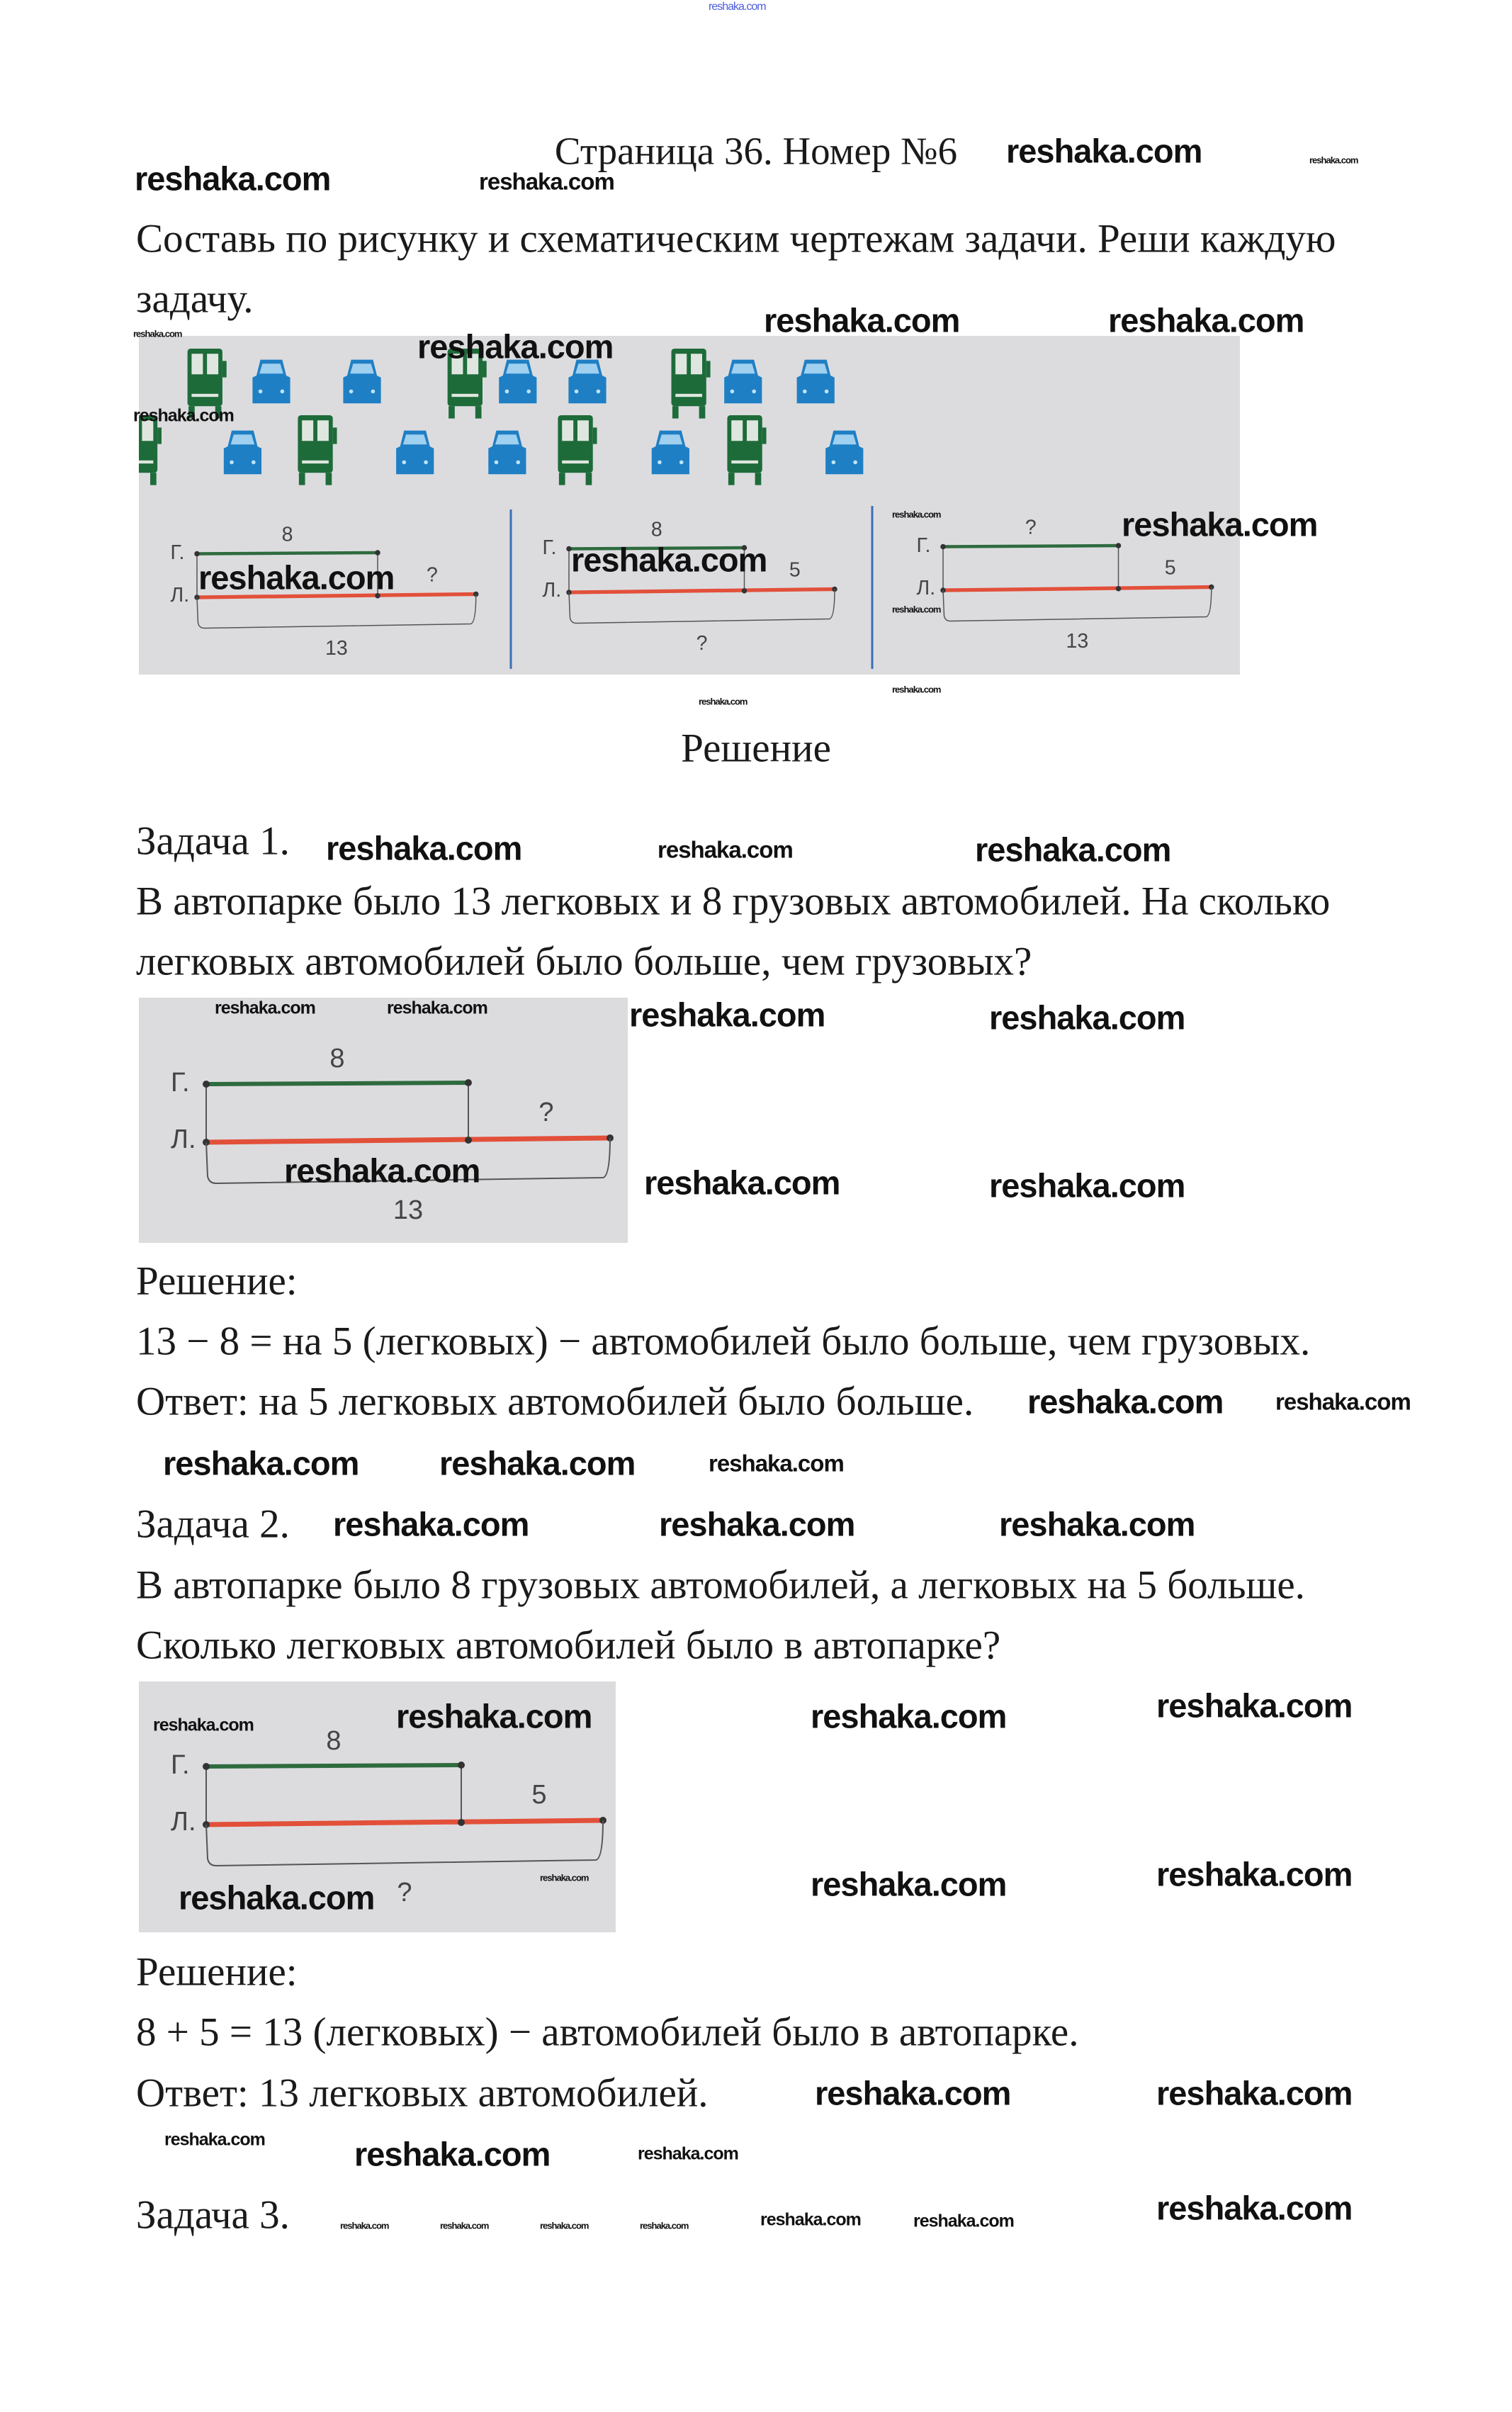 This screenshot has width=1512, height=2412. I want to click on task-2-scheme-drawing: Г. Л. 8 5?, so click(389, 1816).